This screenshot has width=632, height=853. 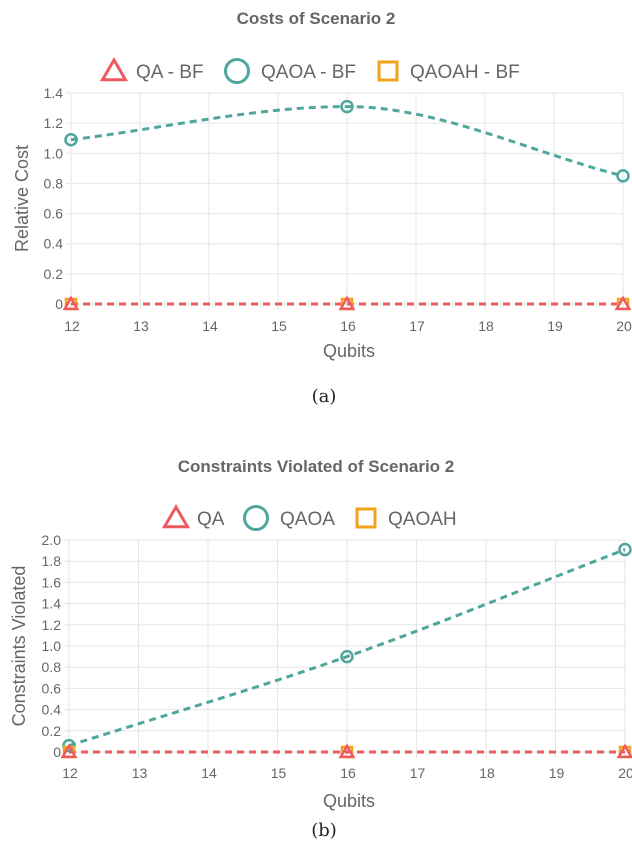 What do you see at coordinates (52, 540) in the screenshot?
I see `y-tick-label: 2.0` at bounding box center [52, 540].